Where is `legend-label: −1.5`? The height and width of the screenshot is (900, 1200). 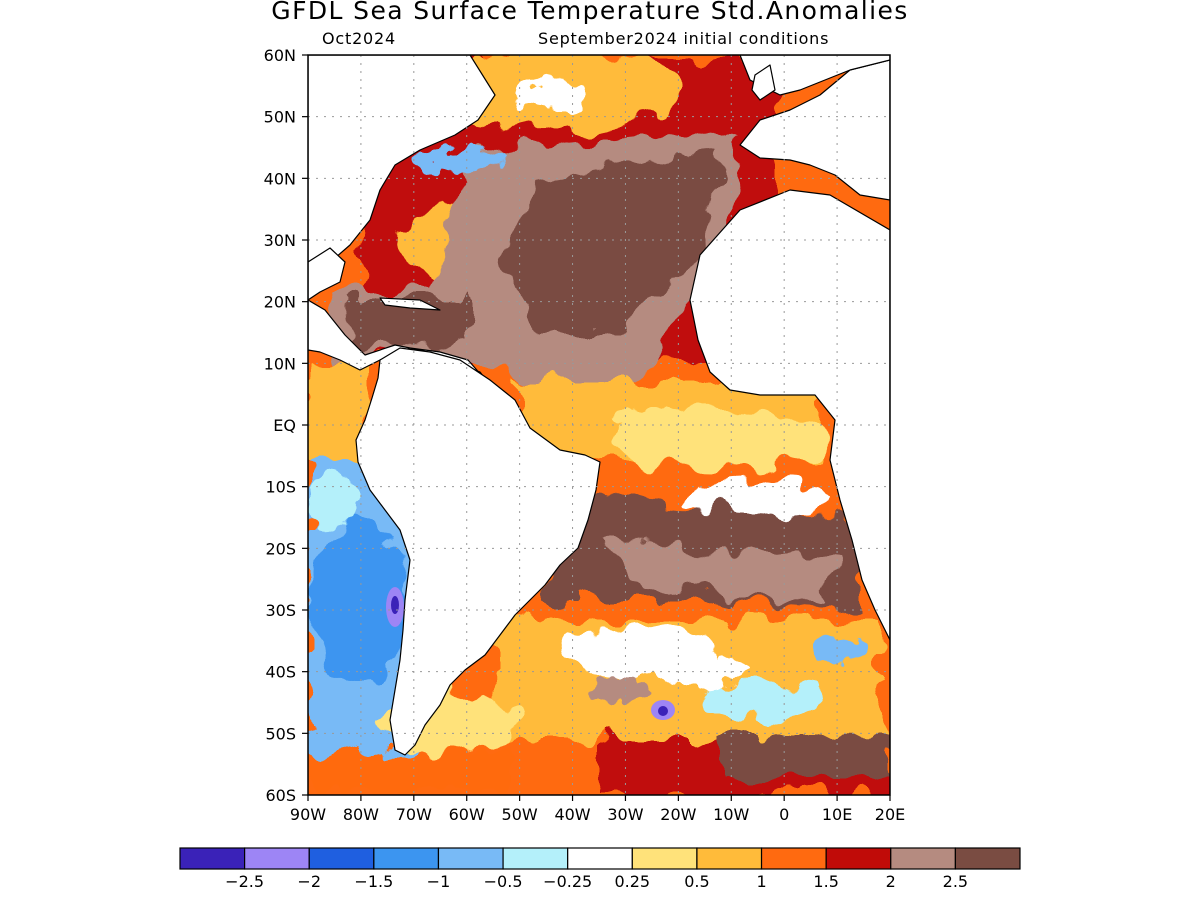 legend-label: −1.5 is located at coordinates (373, 881).